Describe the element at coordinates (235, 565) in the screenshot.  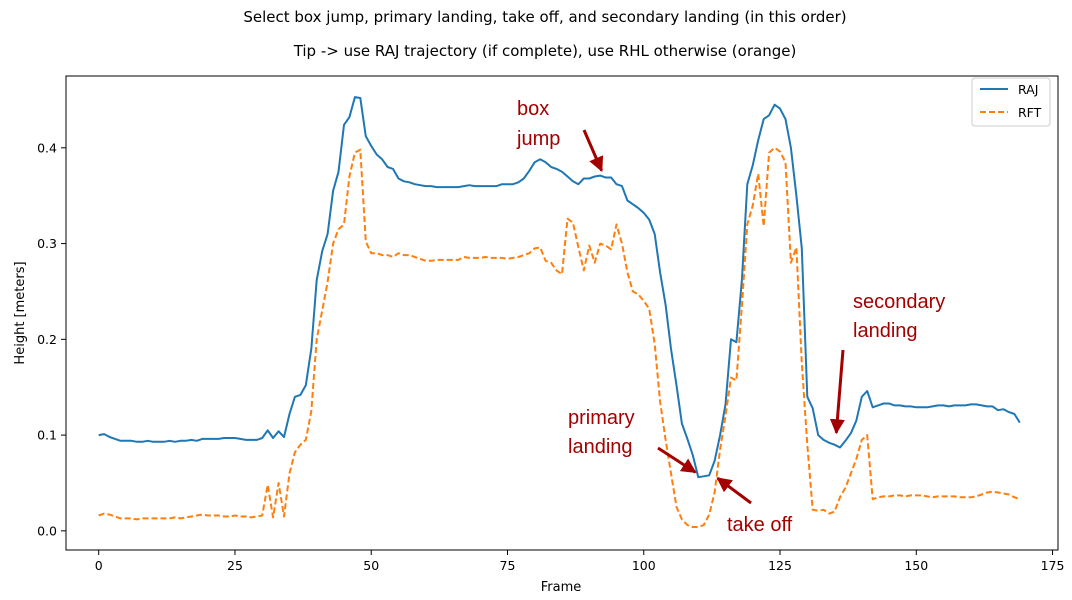
I see `x-tick-label: 25` at that location.